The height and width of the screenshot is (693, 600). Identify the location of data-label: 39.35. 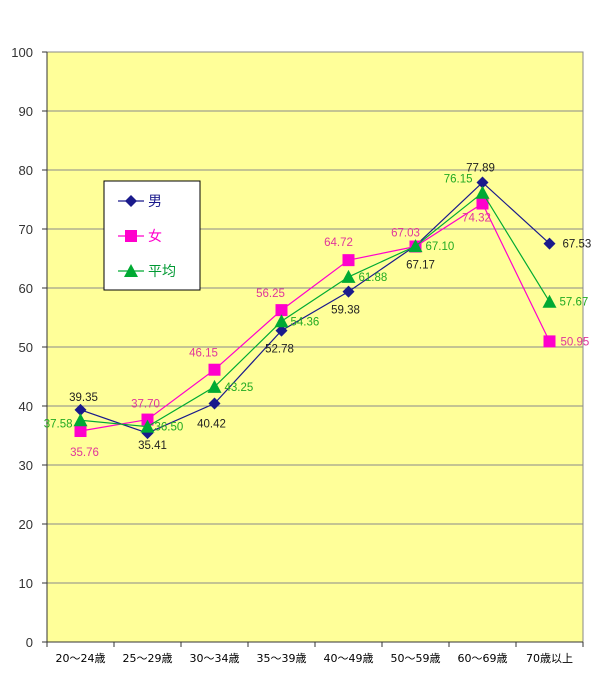
(83, 398).